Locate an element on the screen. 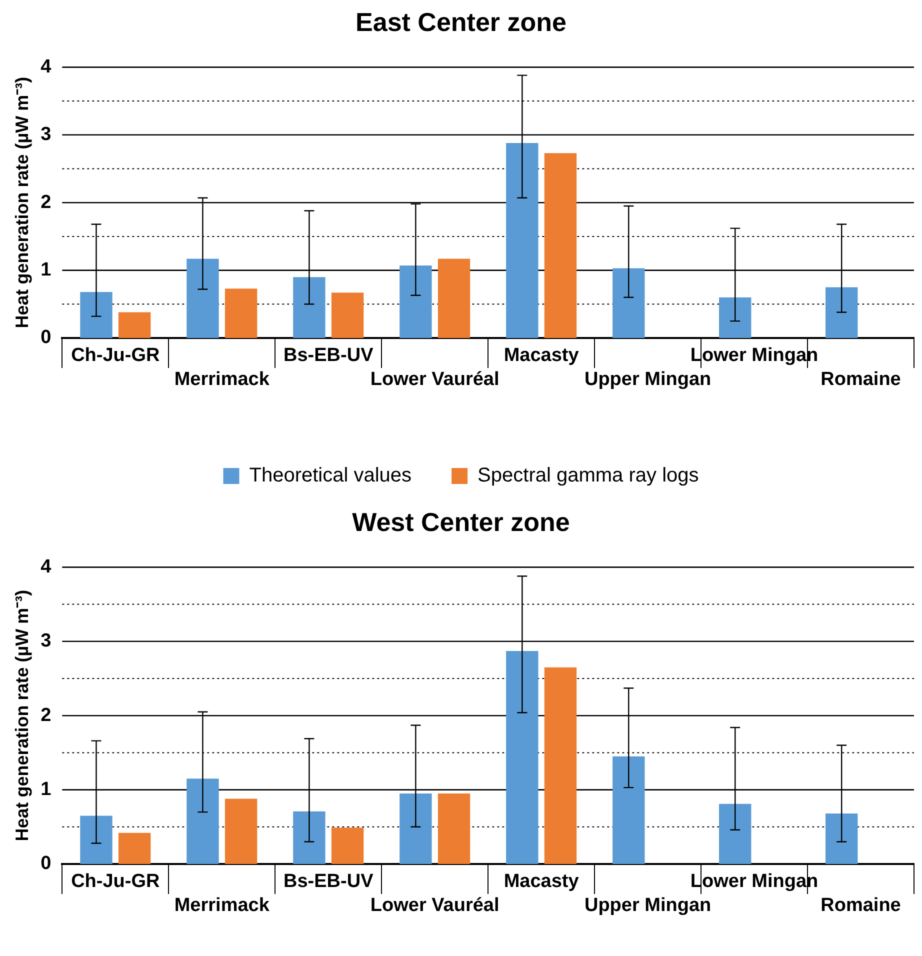  chart-title: West Center zone is located at coordinates (461, 521).